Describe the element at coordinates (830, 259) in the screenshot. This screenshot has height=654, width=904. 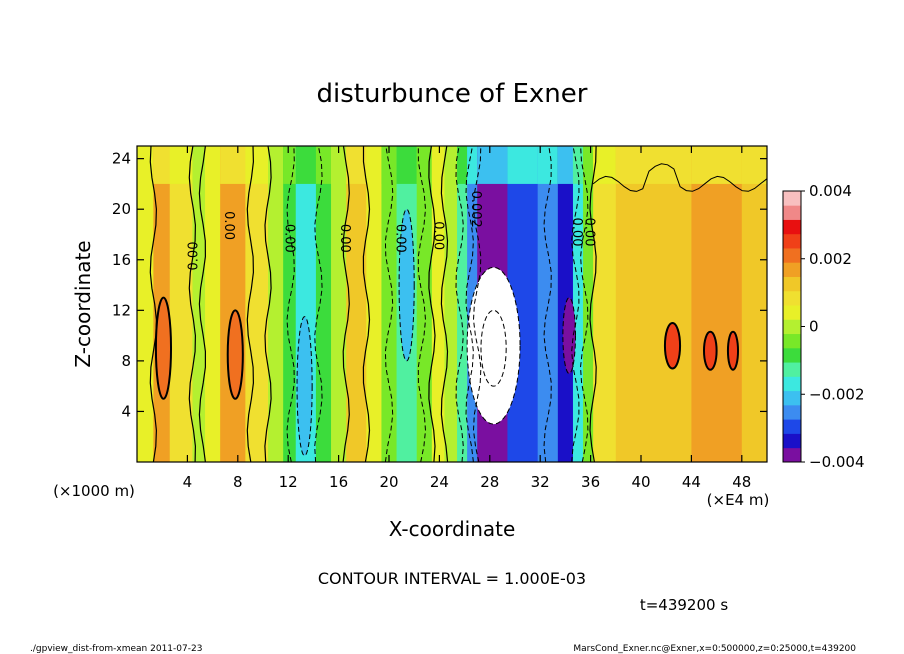
I see `colorbar-label-1: 0.002` at that location.